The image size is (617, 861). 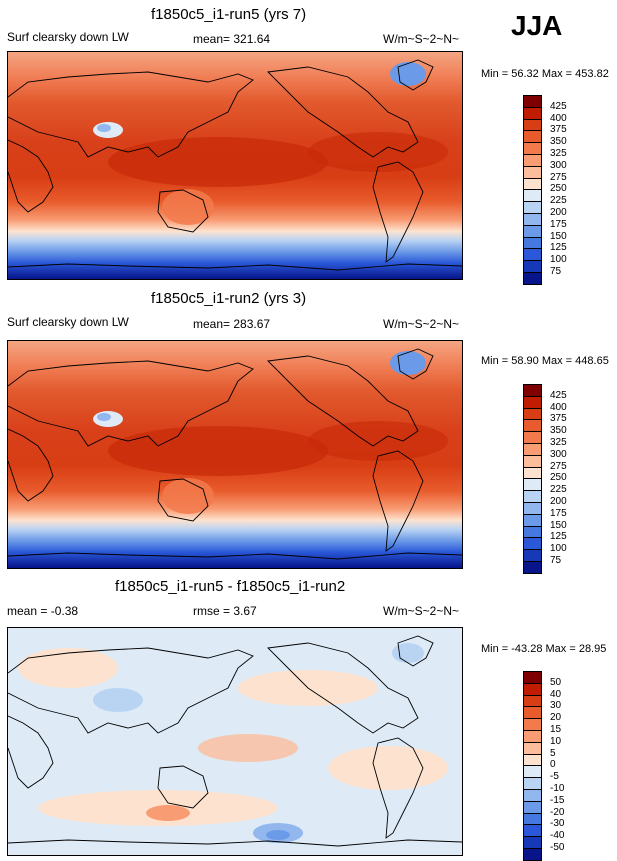 I want to click on colorbar-tick-label: 10, so click(x=556, y=741).